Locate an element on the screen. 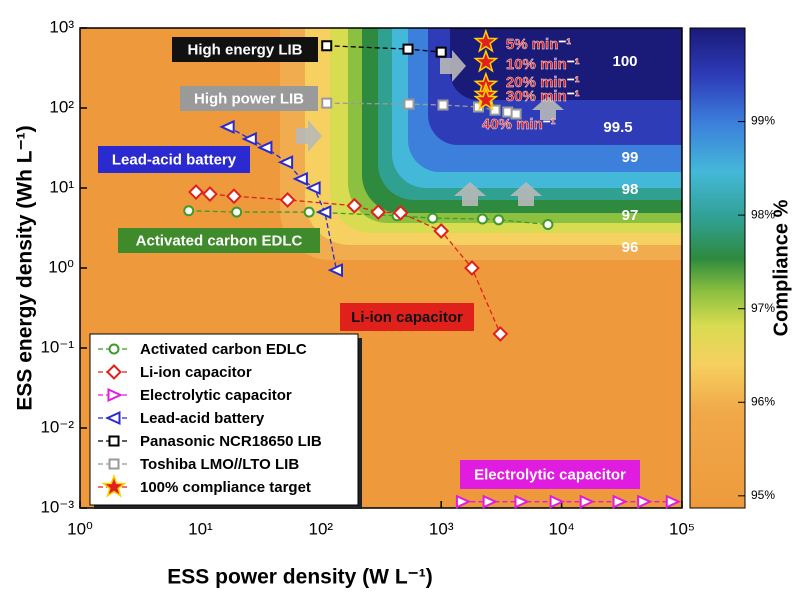 This screenshot has width=800, height=610. y-tick-label: 10⁰ is located at coordinates (61, 266).